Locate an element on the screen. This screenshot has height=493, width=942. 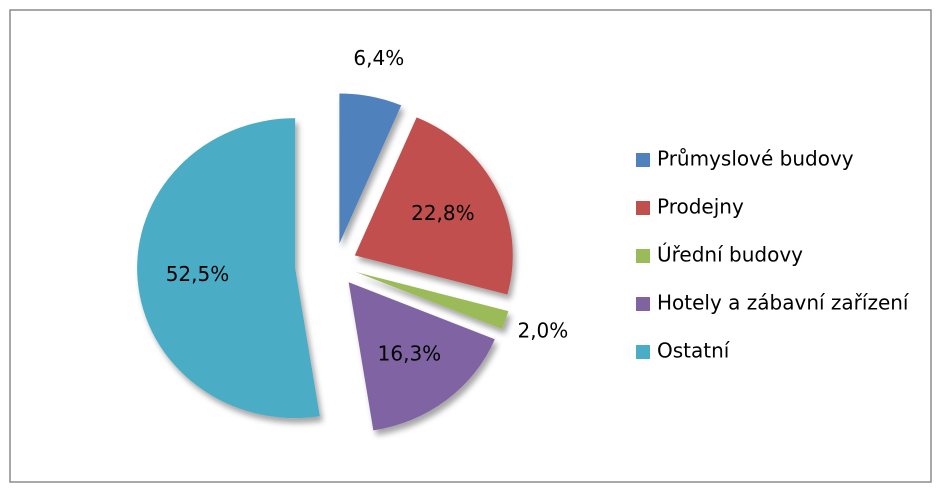
data-label: 22,8% is located at coordinates (443, 213).